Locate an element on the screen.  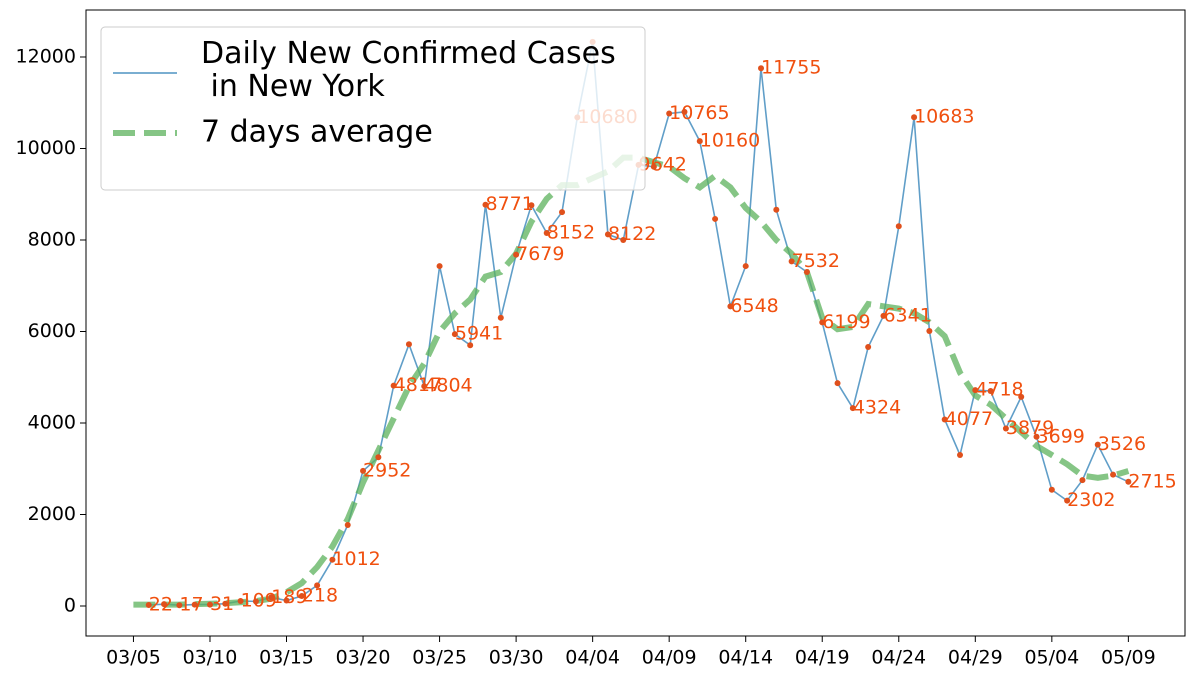
value-label: 3699 is located at coordinates (1061, 436).